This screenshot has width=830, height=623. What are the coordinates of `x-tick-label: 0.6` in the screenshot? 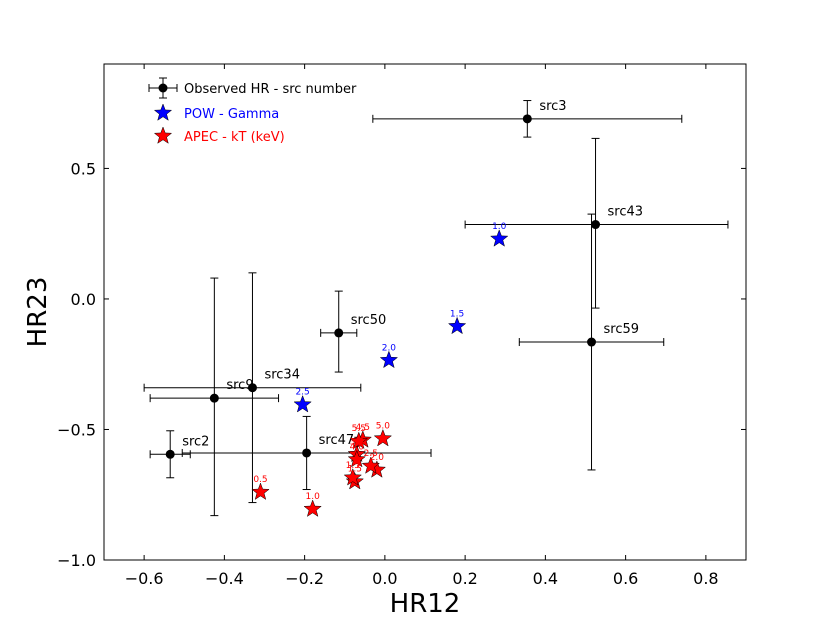 It's located at (625, 578).